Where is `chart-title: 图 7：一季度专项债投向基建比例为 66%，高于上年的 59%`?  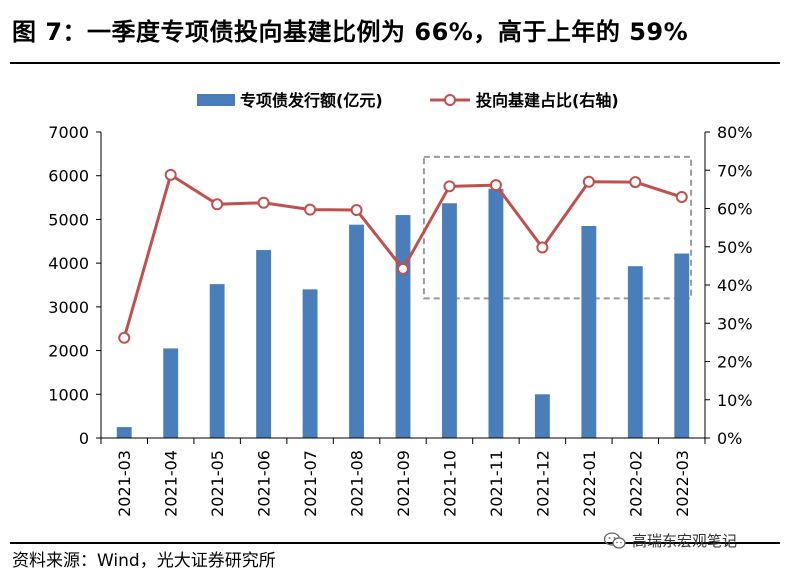
chart-title: 图 7：一季度专项债投向基建比例为 66%，高于上年的 59% is located at coordinates (350, 32).